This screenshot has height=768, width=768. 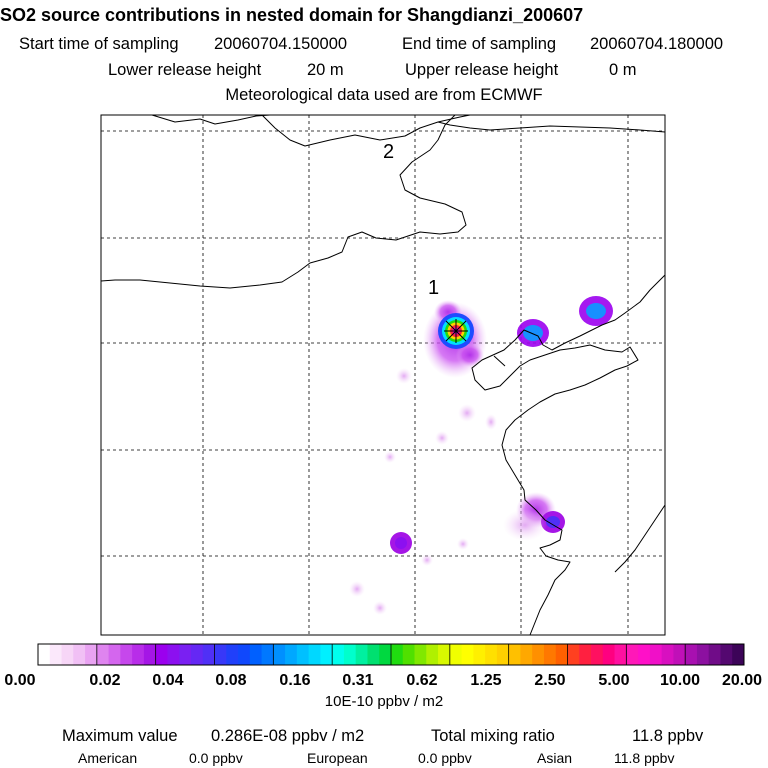 I want to click on colorbar-tick-label: 5.00, so click(x=613, y=680).